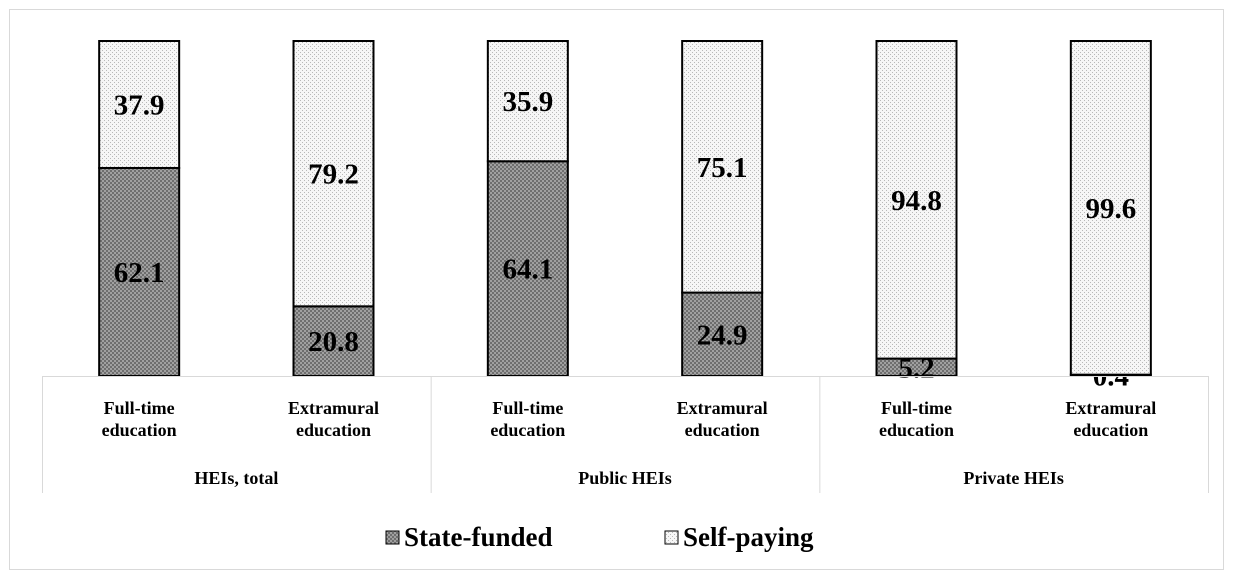 The height and width of the screenshot is (583, 1233). I want to click on data-label-state-funded-4: 24.9, so click(722, 335).